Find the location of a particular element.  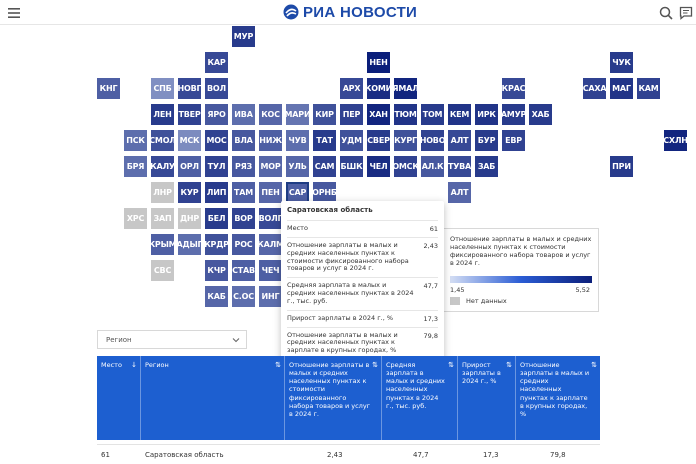

region-tile: КАМ is located at coordinates (648, 88).